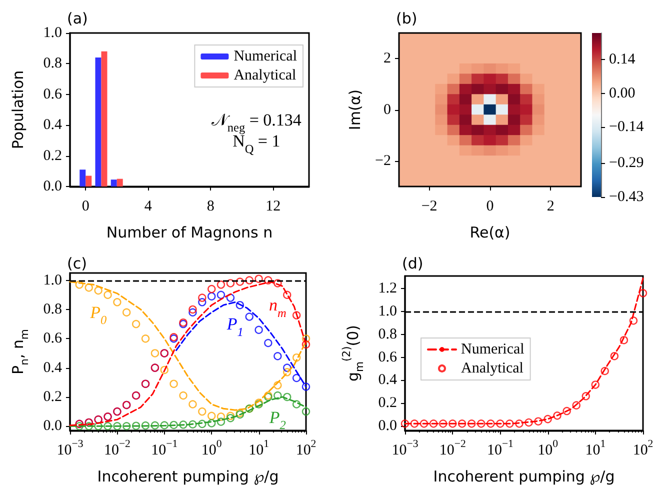 This screenshot has height=489, width=662. Describe the element at coordinates (622, 60) in the screenshot. I see `color-bar-label: 0.14` at that location.